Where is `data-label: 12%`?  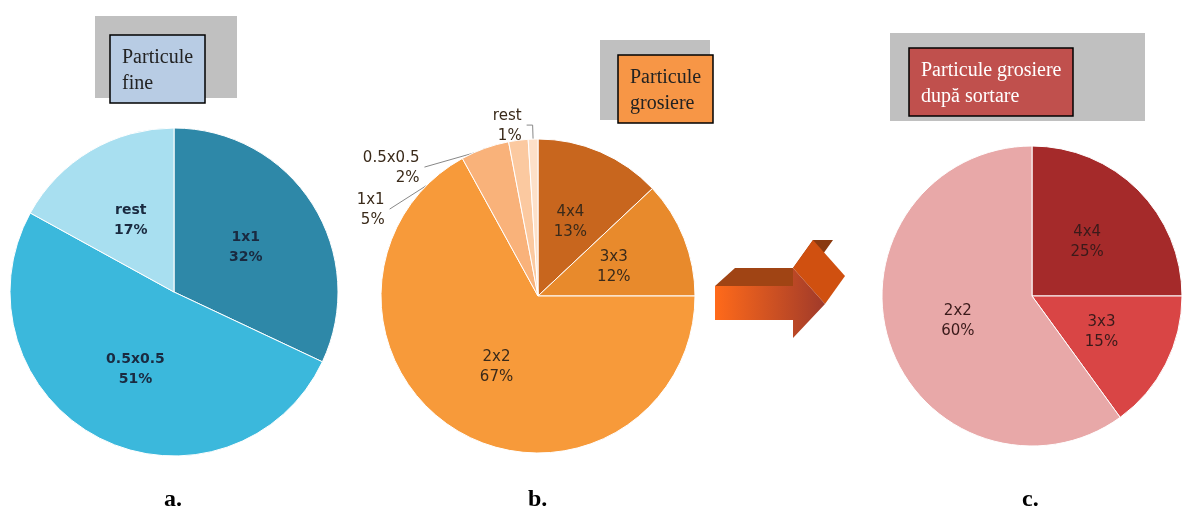
data-label: 12% is located at coordinates (614, 276).